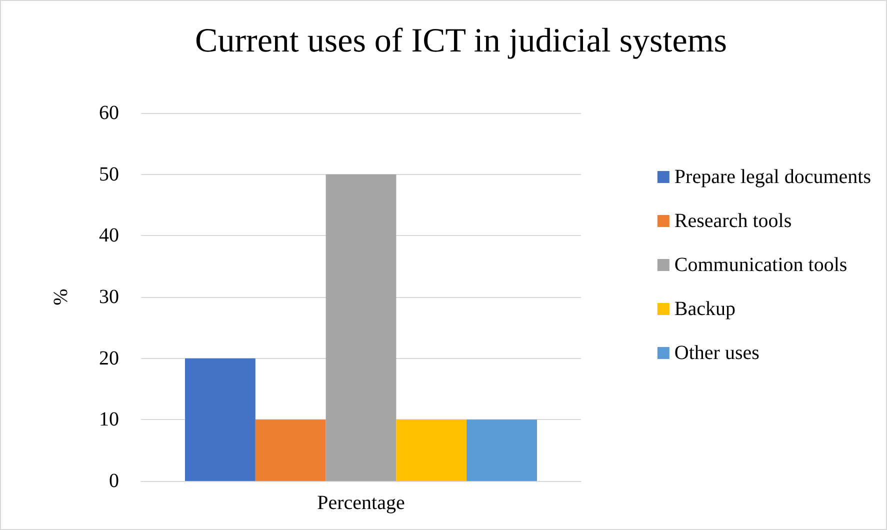  Describe the element at coordinates (705, 309) in the screenshot. I see `legend-label: Backup` at that location.